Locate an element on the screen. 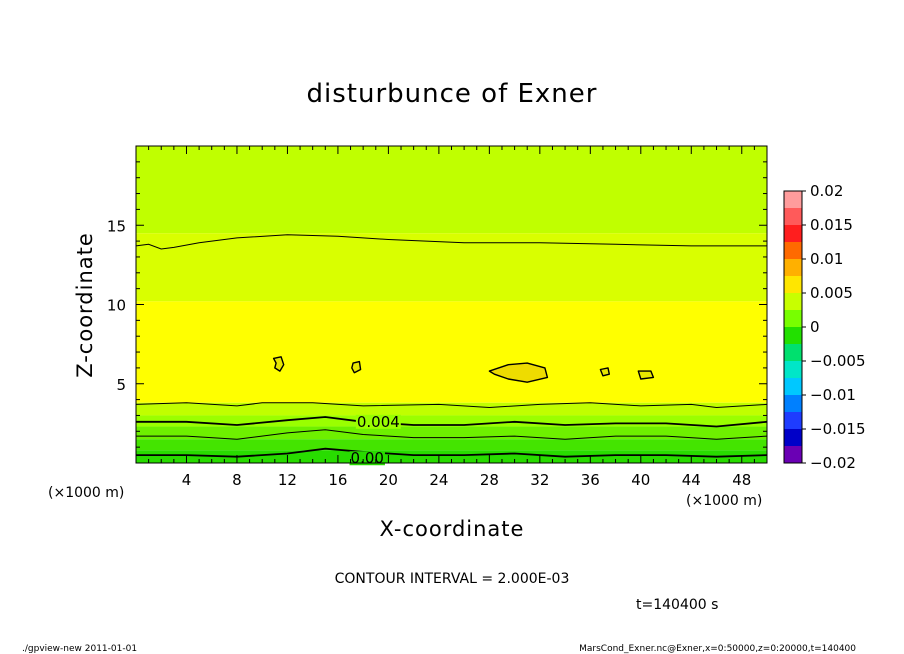 The height and width of the screenshot is (654, 904). x-tick-label: 44 is located at coordinates (691, 480).